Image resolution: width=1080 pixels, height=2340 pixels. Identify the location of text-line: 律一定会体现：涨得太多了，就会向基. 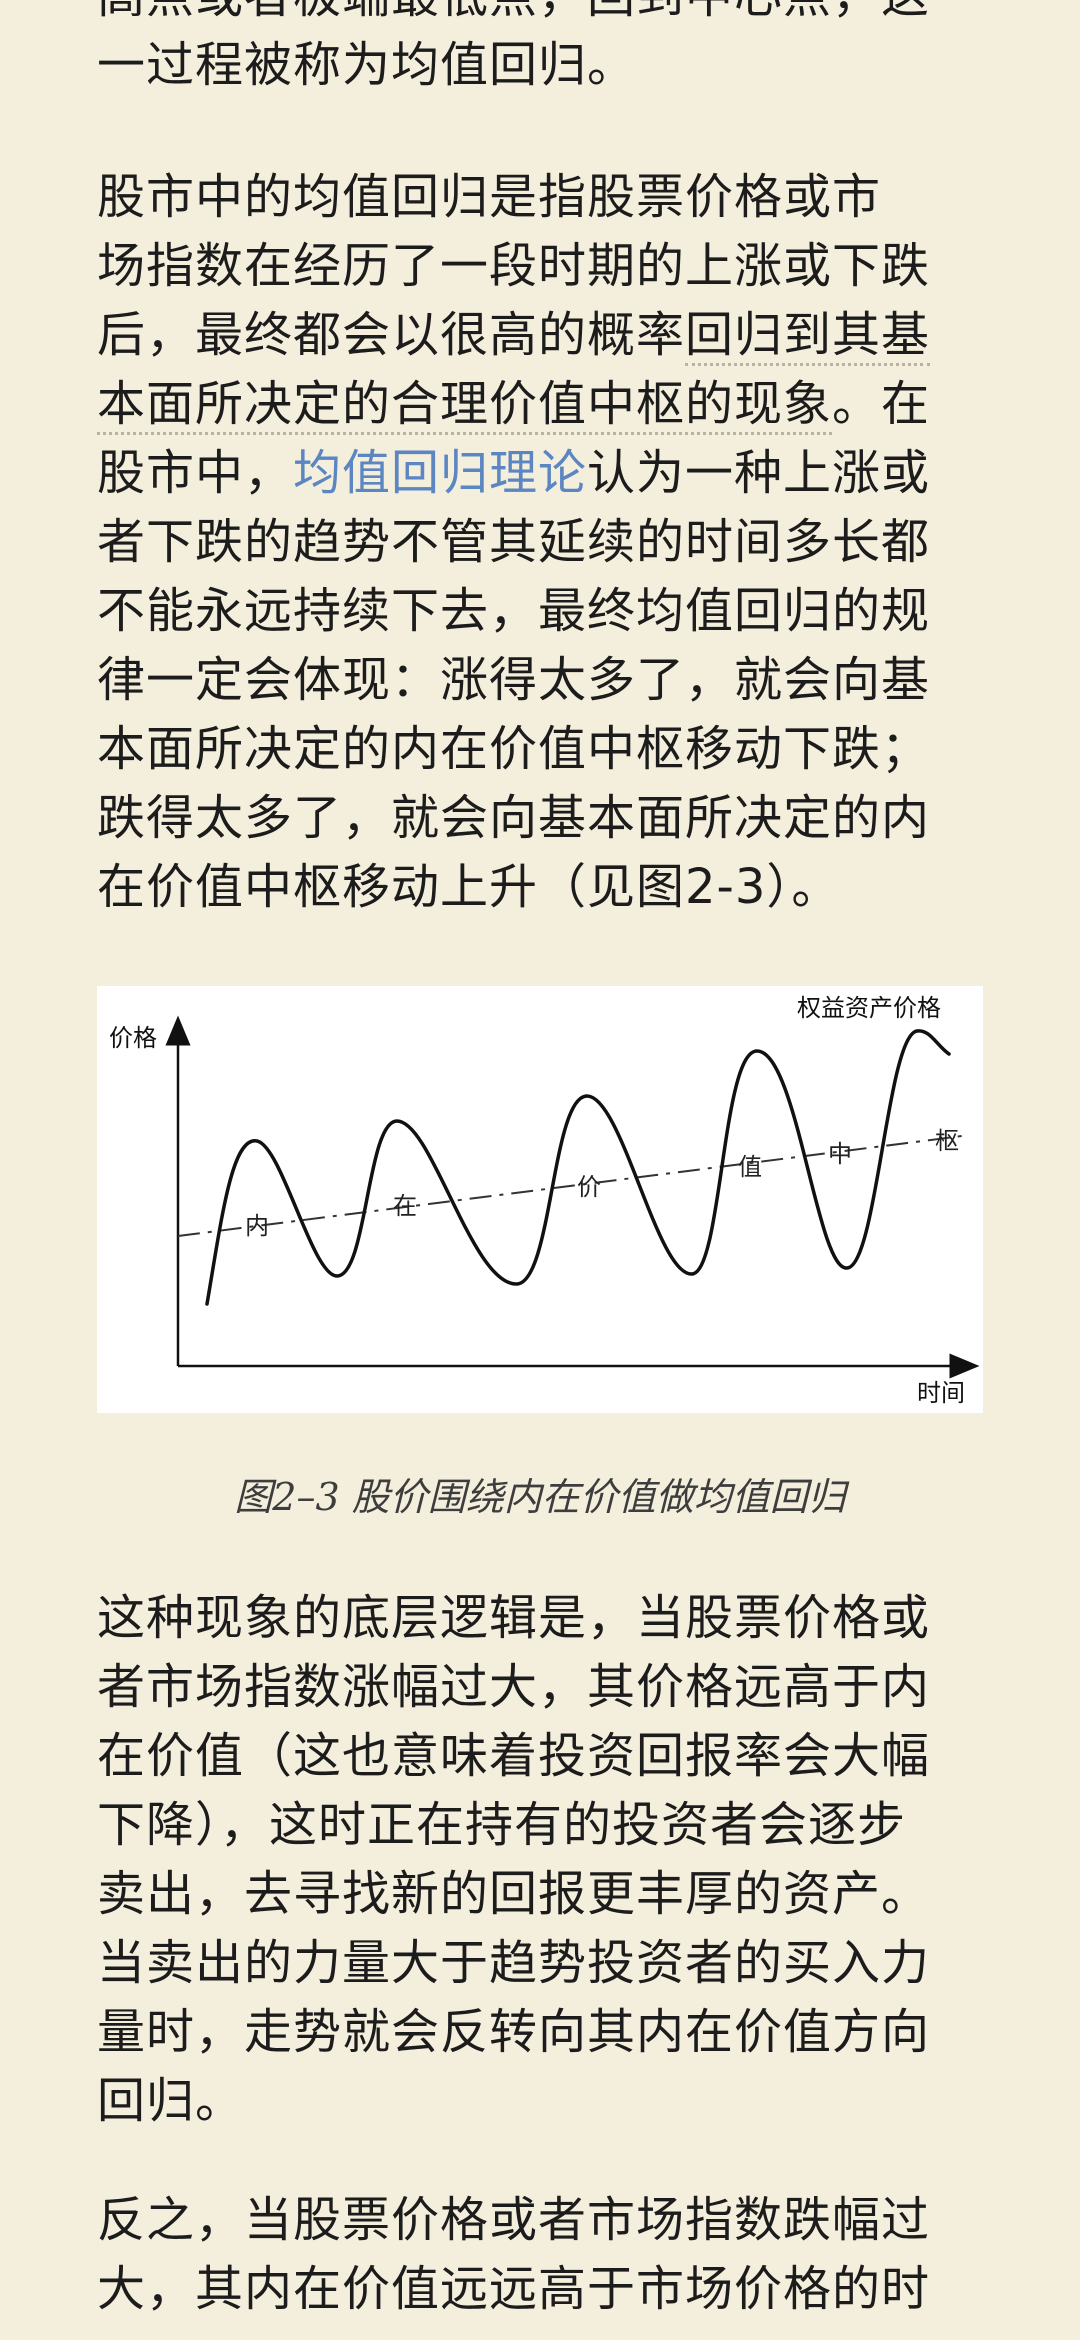
(514, 680).